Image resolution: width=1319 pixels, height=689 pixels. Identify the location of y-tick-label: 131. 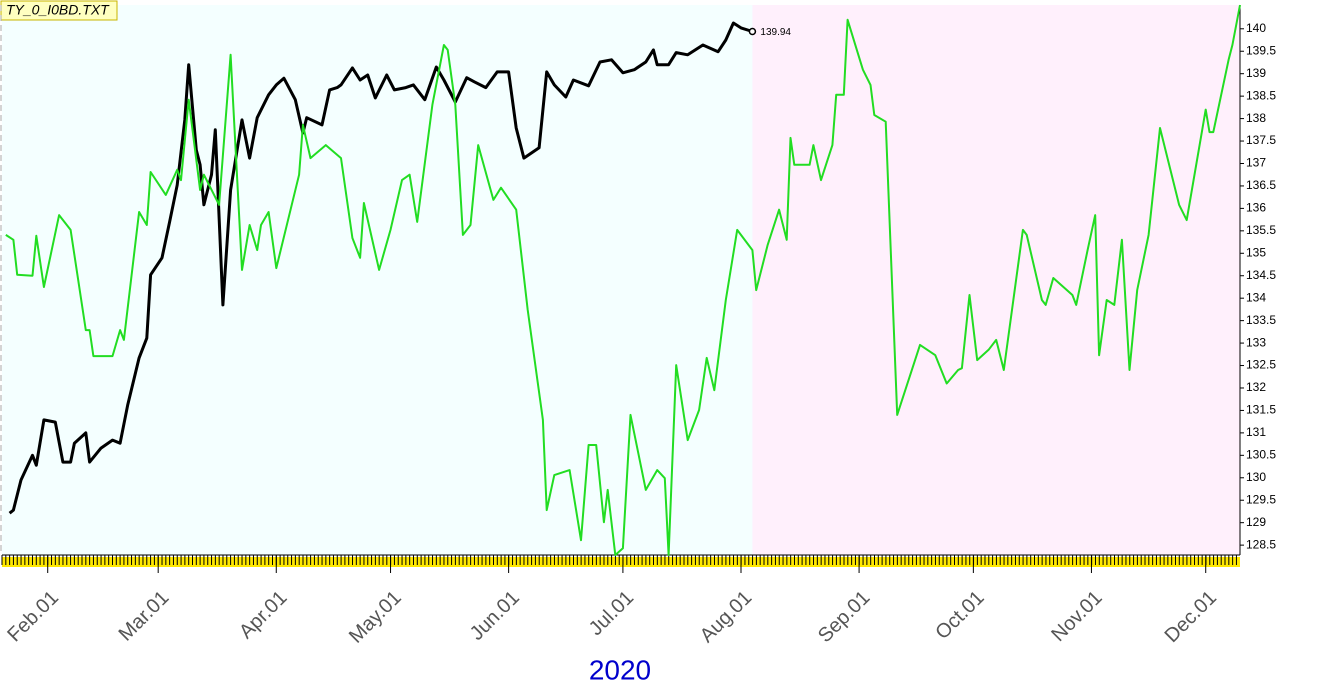
(1256, 432).